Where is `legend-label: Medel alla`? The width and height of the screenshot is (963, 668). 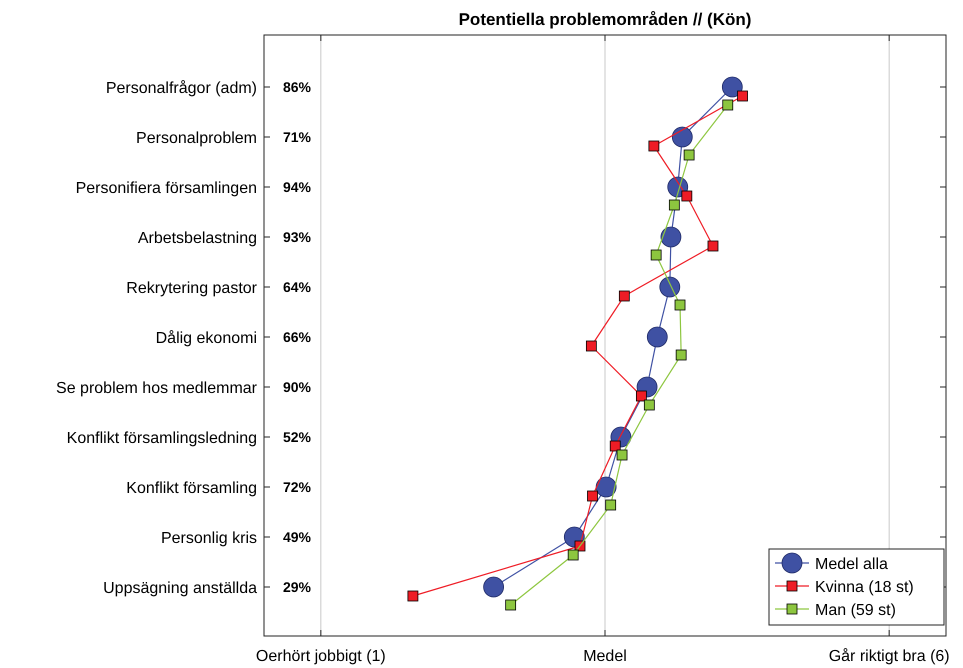
legend-label: Medel alla is located at coordinates (851, 564).